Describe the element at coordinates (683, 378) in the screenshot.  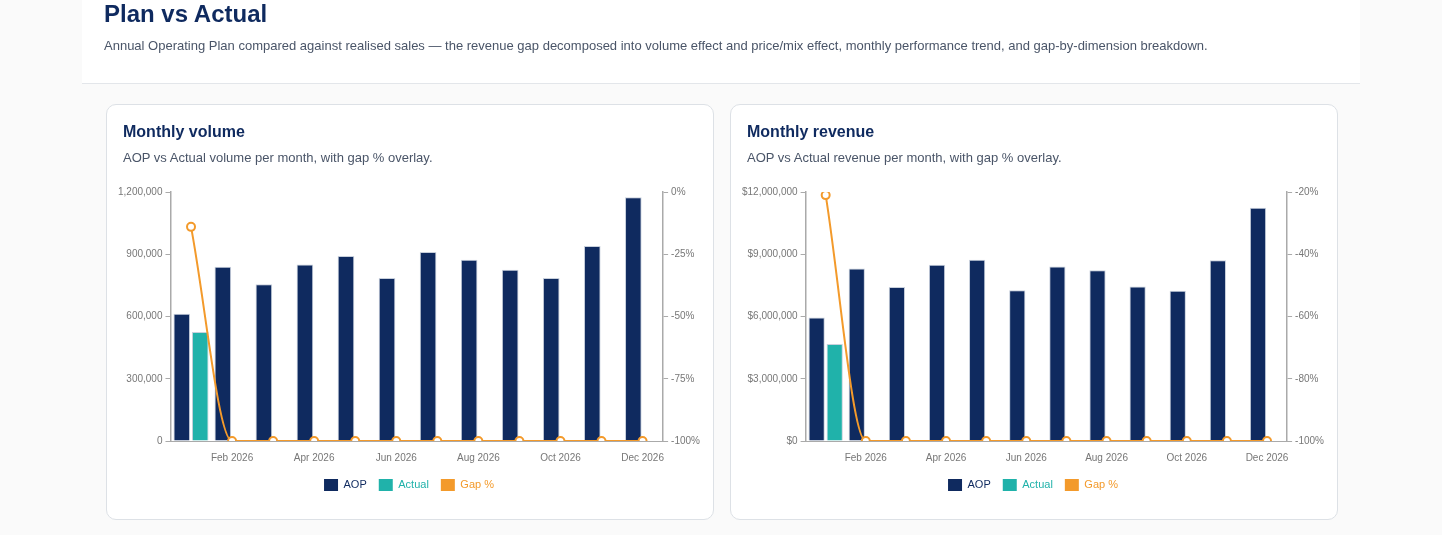
I see `y2-tick-label: -75%` at that location.